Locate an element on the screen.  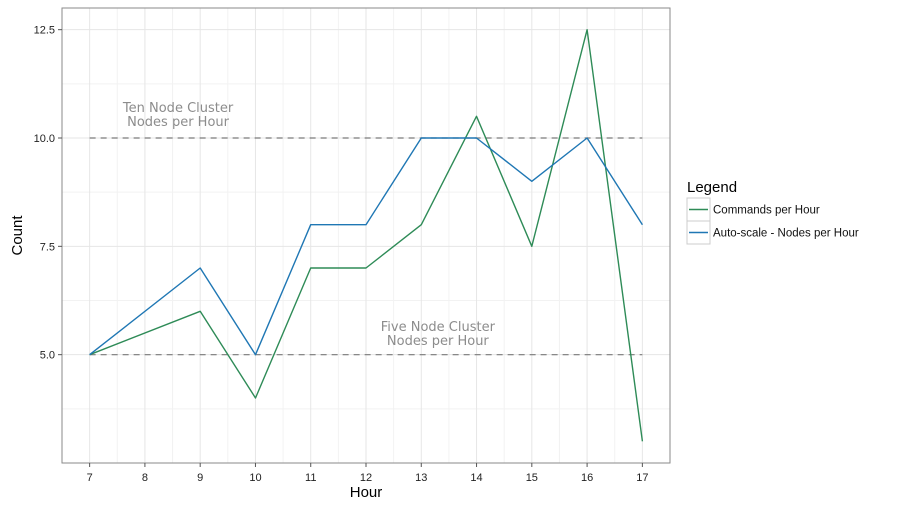
y-axis-ticks: 5.0 7.5 10.0 12.5 is located at coordinates (48, 193).